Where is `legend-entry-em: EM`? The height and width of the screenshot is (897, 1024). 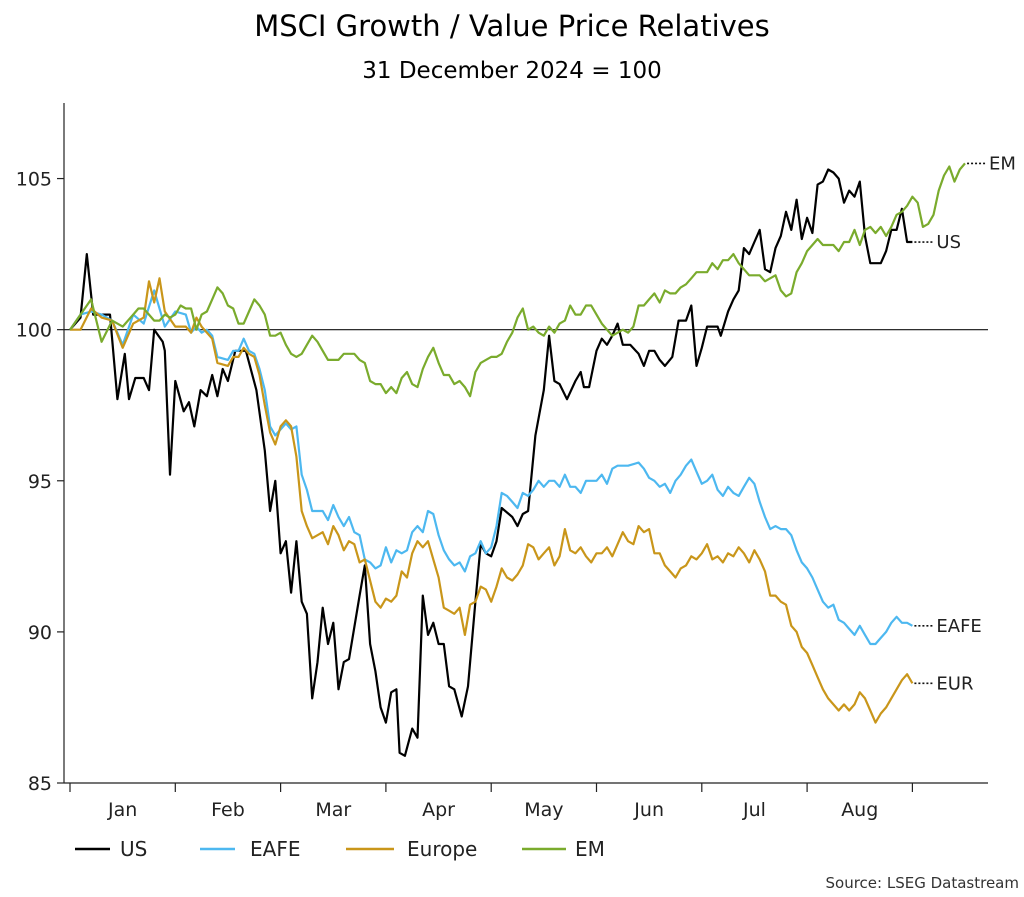 legend-entry-em: EM is located at coordinates (563, 849).